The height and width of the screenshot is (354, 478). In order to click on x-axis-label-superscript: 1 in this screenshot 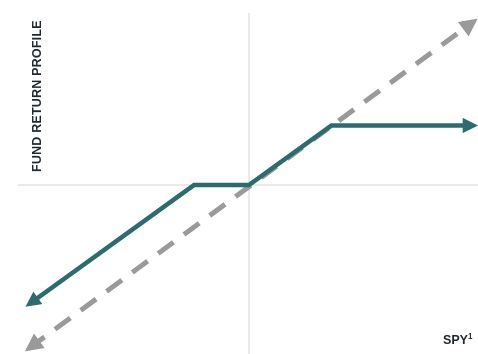, I will do `click(470, 336)`.